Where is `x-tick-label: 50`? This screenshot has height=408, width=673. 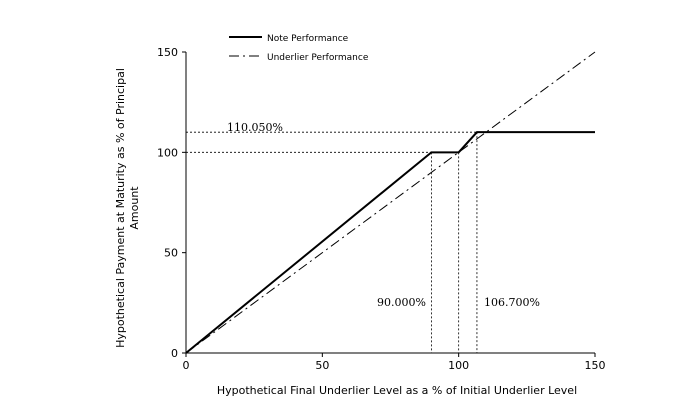 x-tick-label: 50 is located at coordinates (322, 365).